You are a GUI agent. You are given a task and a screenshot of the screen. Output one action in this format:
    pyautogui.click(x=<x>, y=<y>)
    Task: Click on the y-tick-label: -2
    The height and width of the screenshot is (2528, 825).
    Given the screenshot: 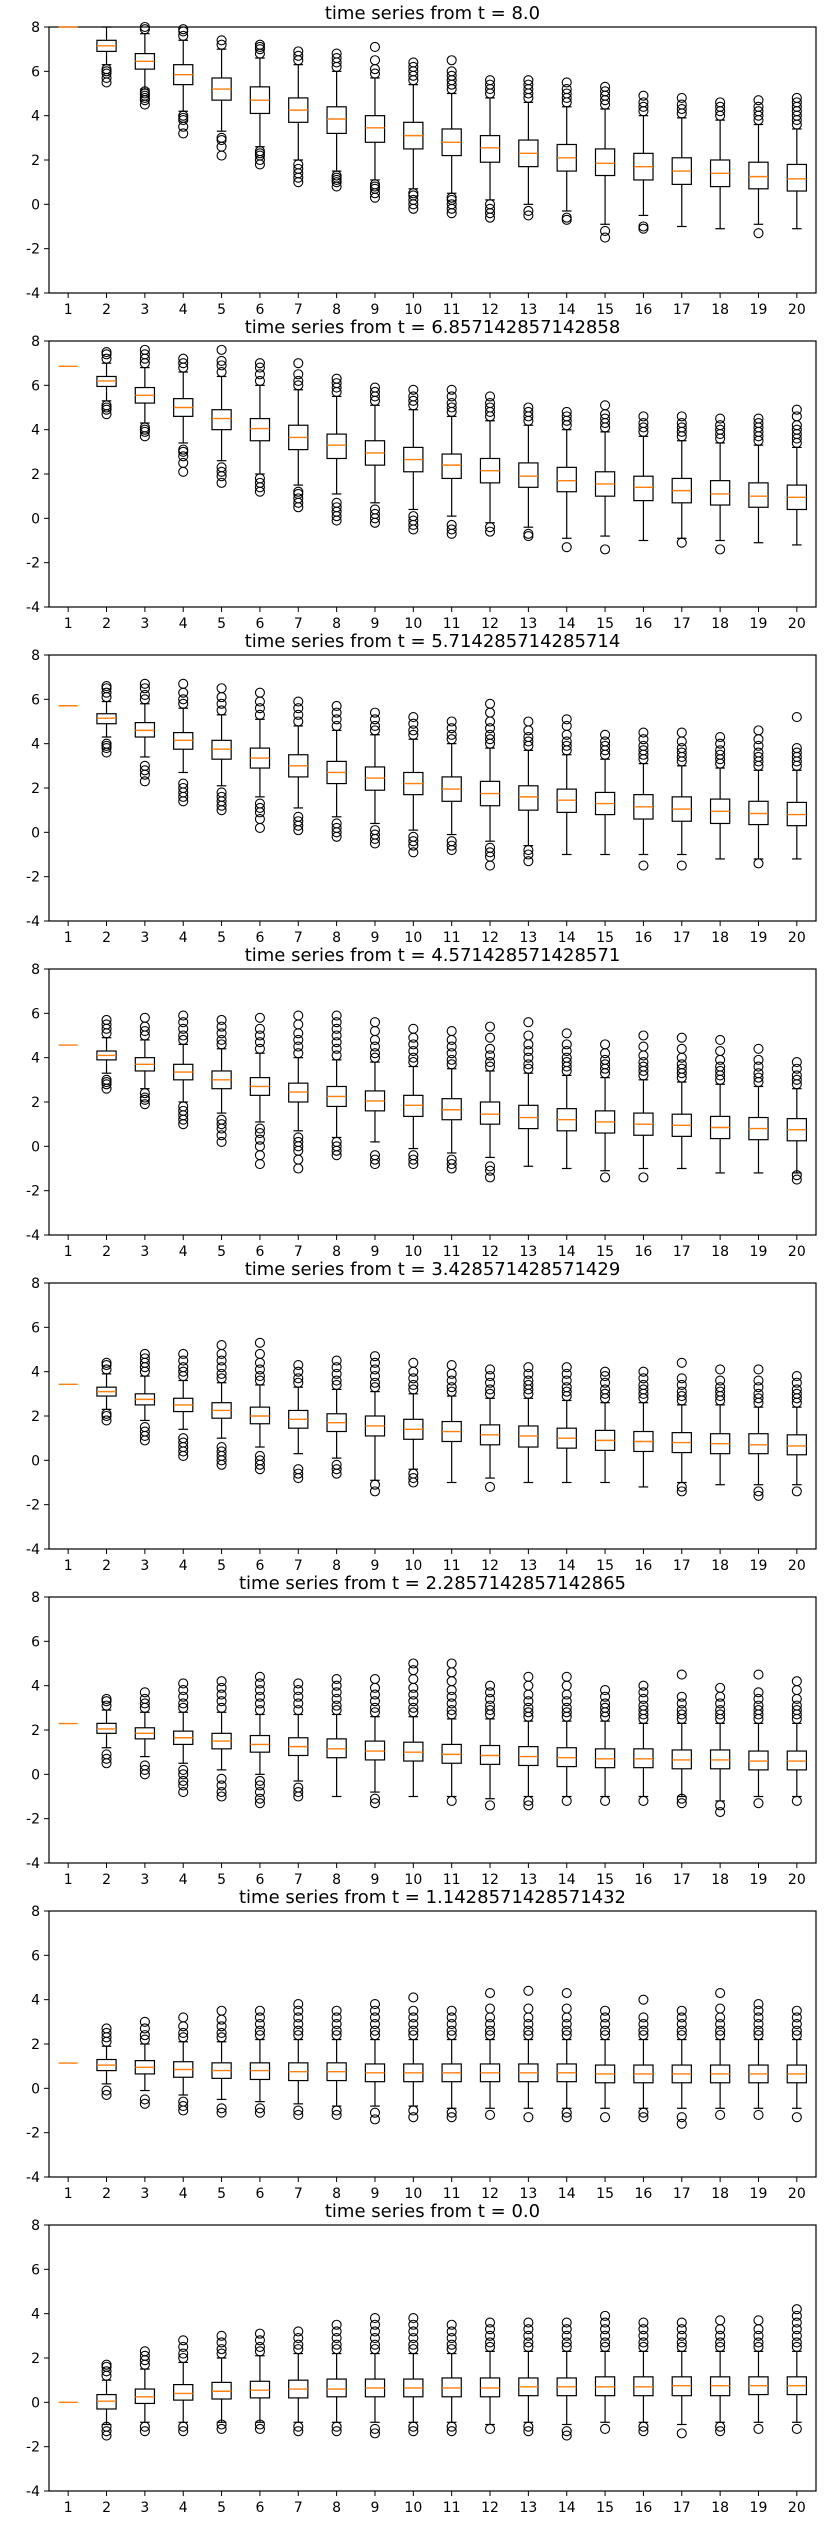 What is the action you would take?
    pyautogui.click(x=33, y=1506)
    